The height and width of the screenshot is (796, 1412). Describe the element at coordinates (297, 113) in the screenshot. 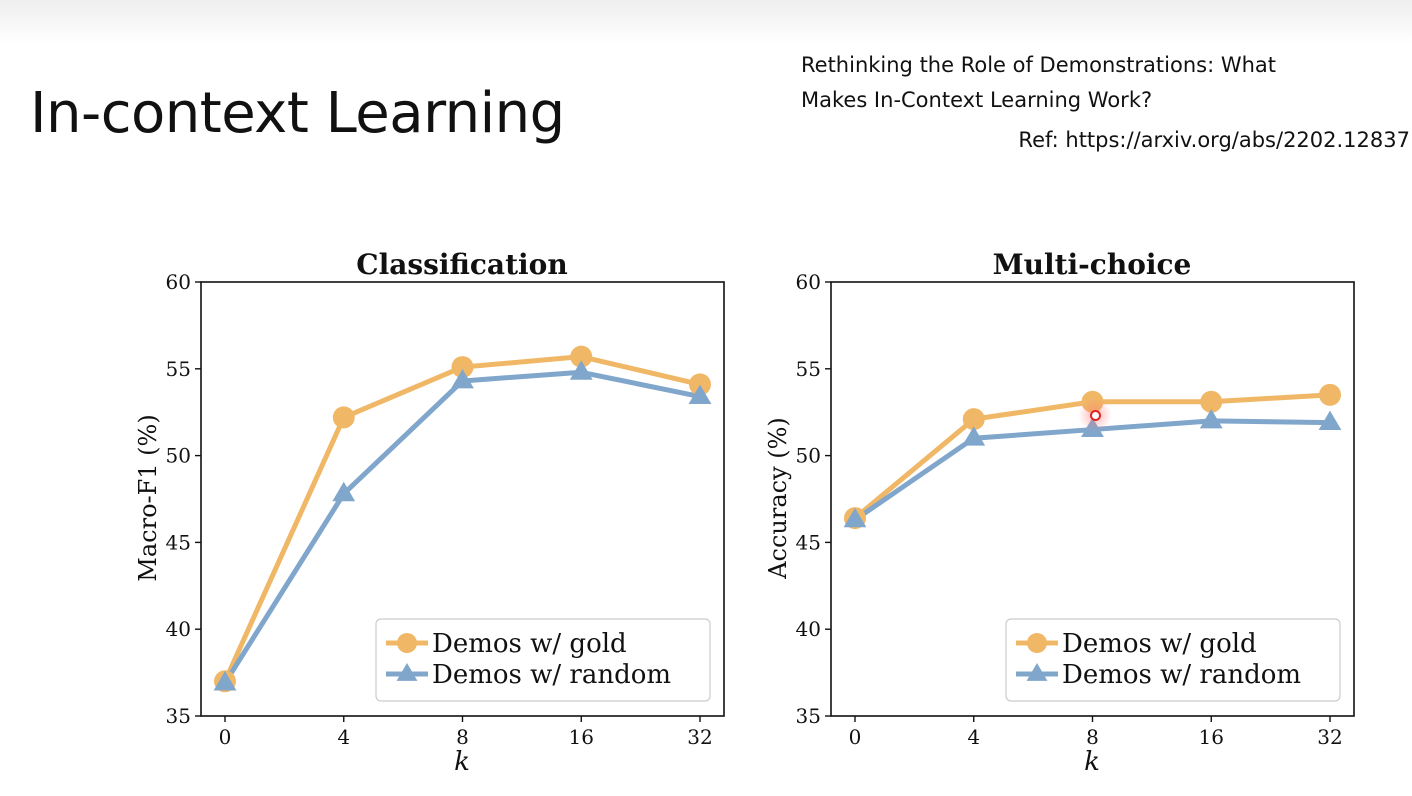

I see `slide-title: In-context Learning` at that location.